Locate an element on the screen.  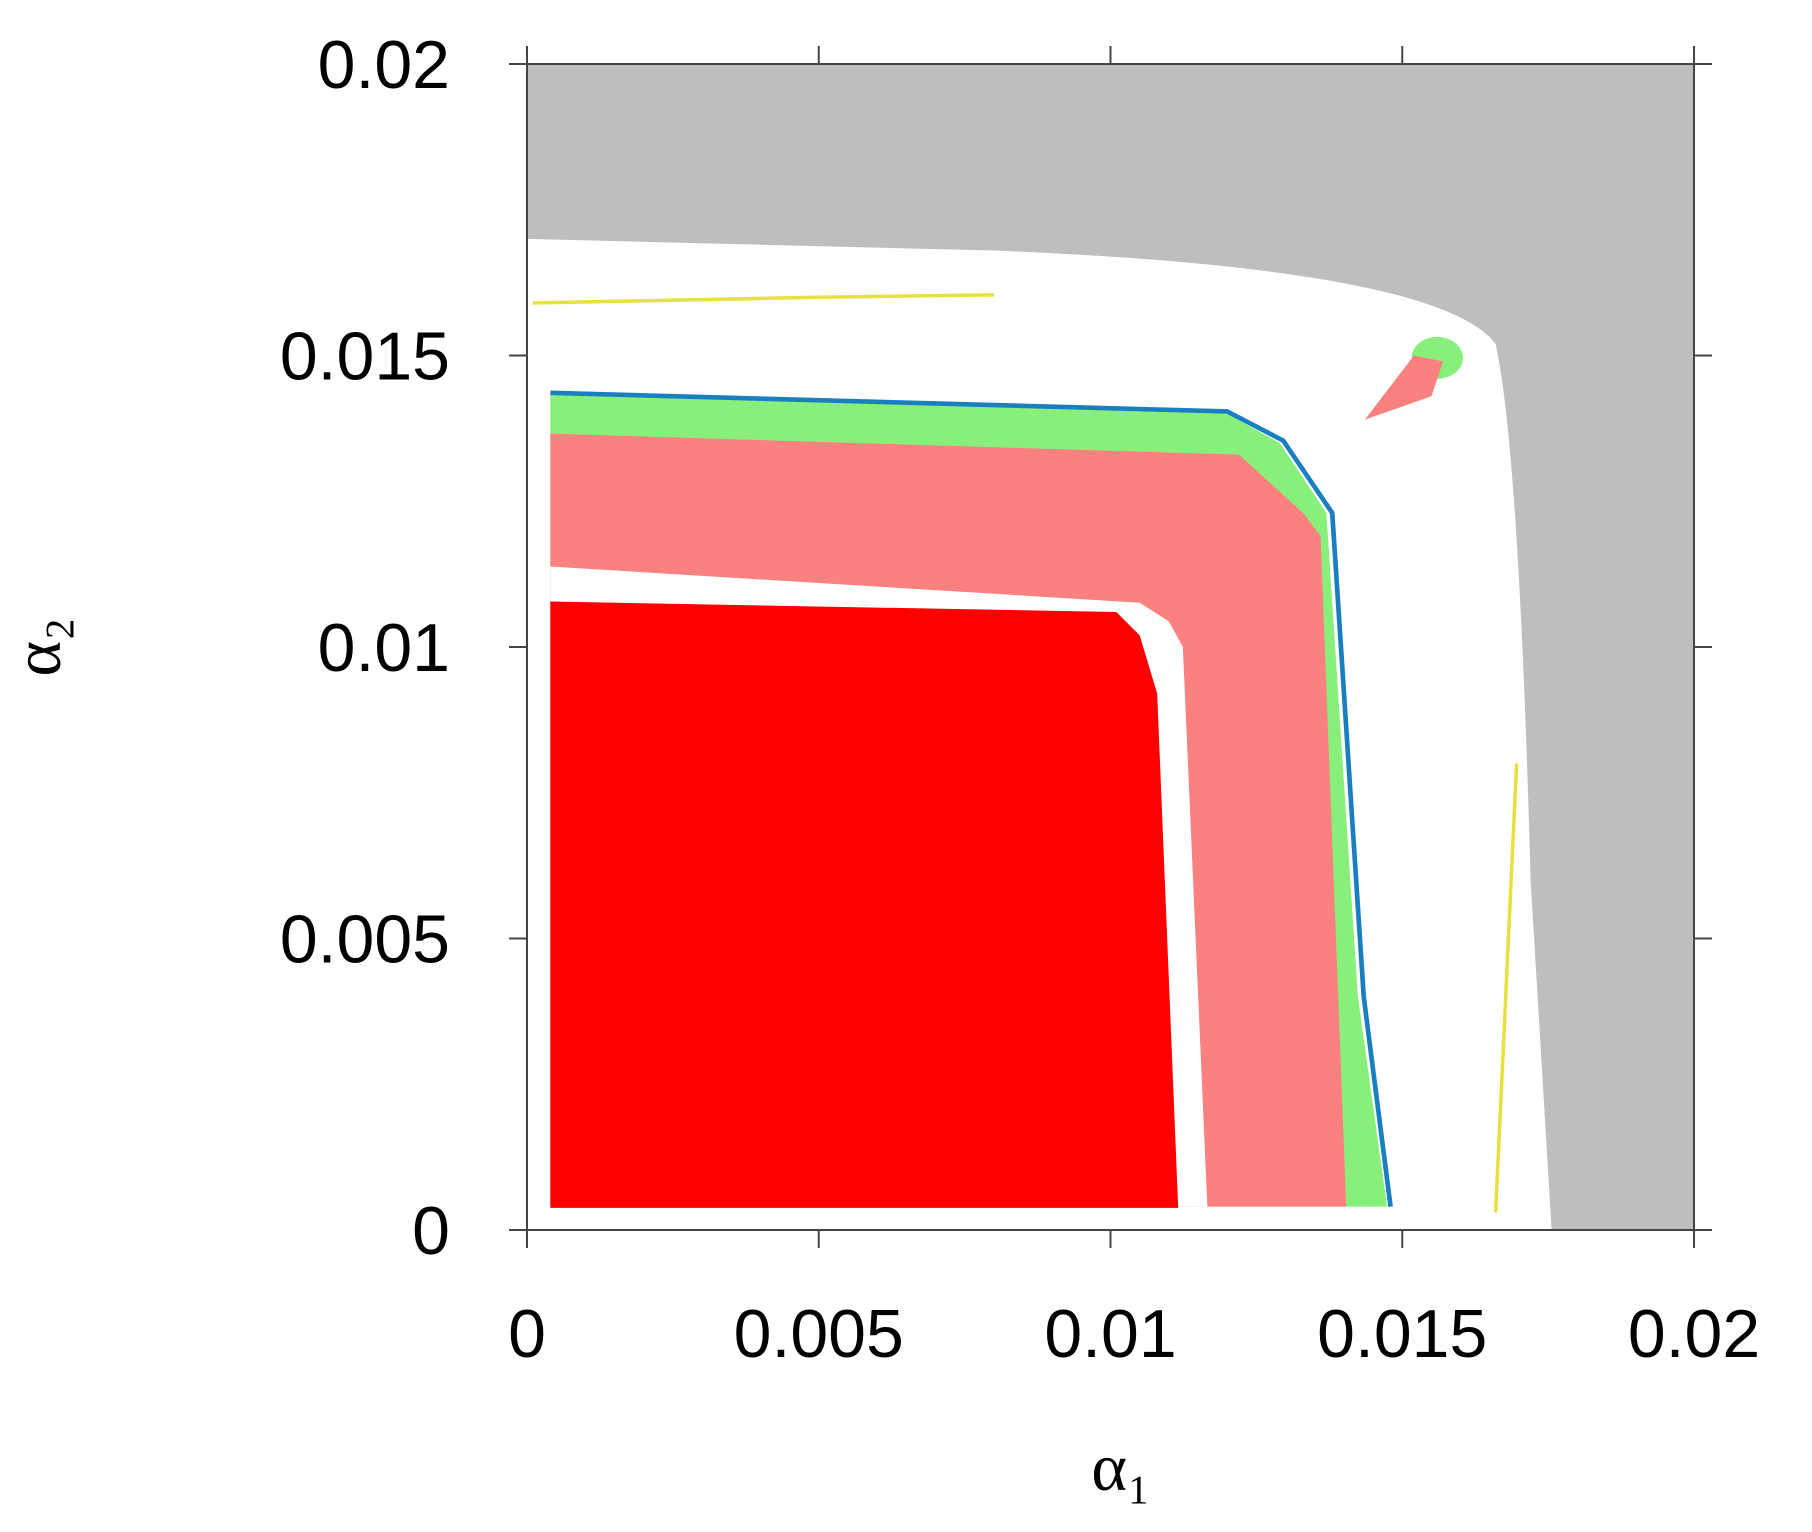
y-tick-label: 0.02 is located at coordinates (384, 65).